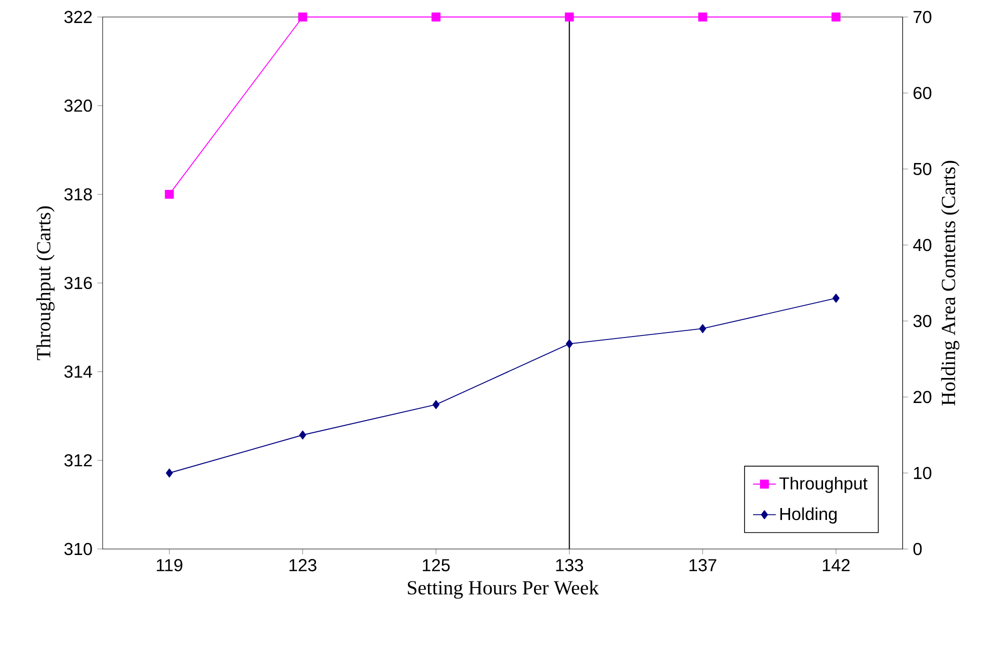 This screenshot has width=984, height=646. Describe the element at coordinates (78, 106) in the screenshot. I see `y-tick-label: 320` at that location.